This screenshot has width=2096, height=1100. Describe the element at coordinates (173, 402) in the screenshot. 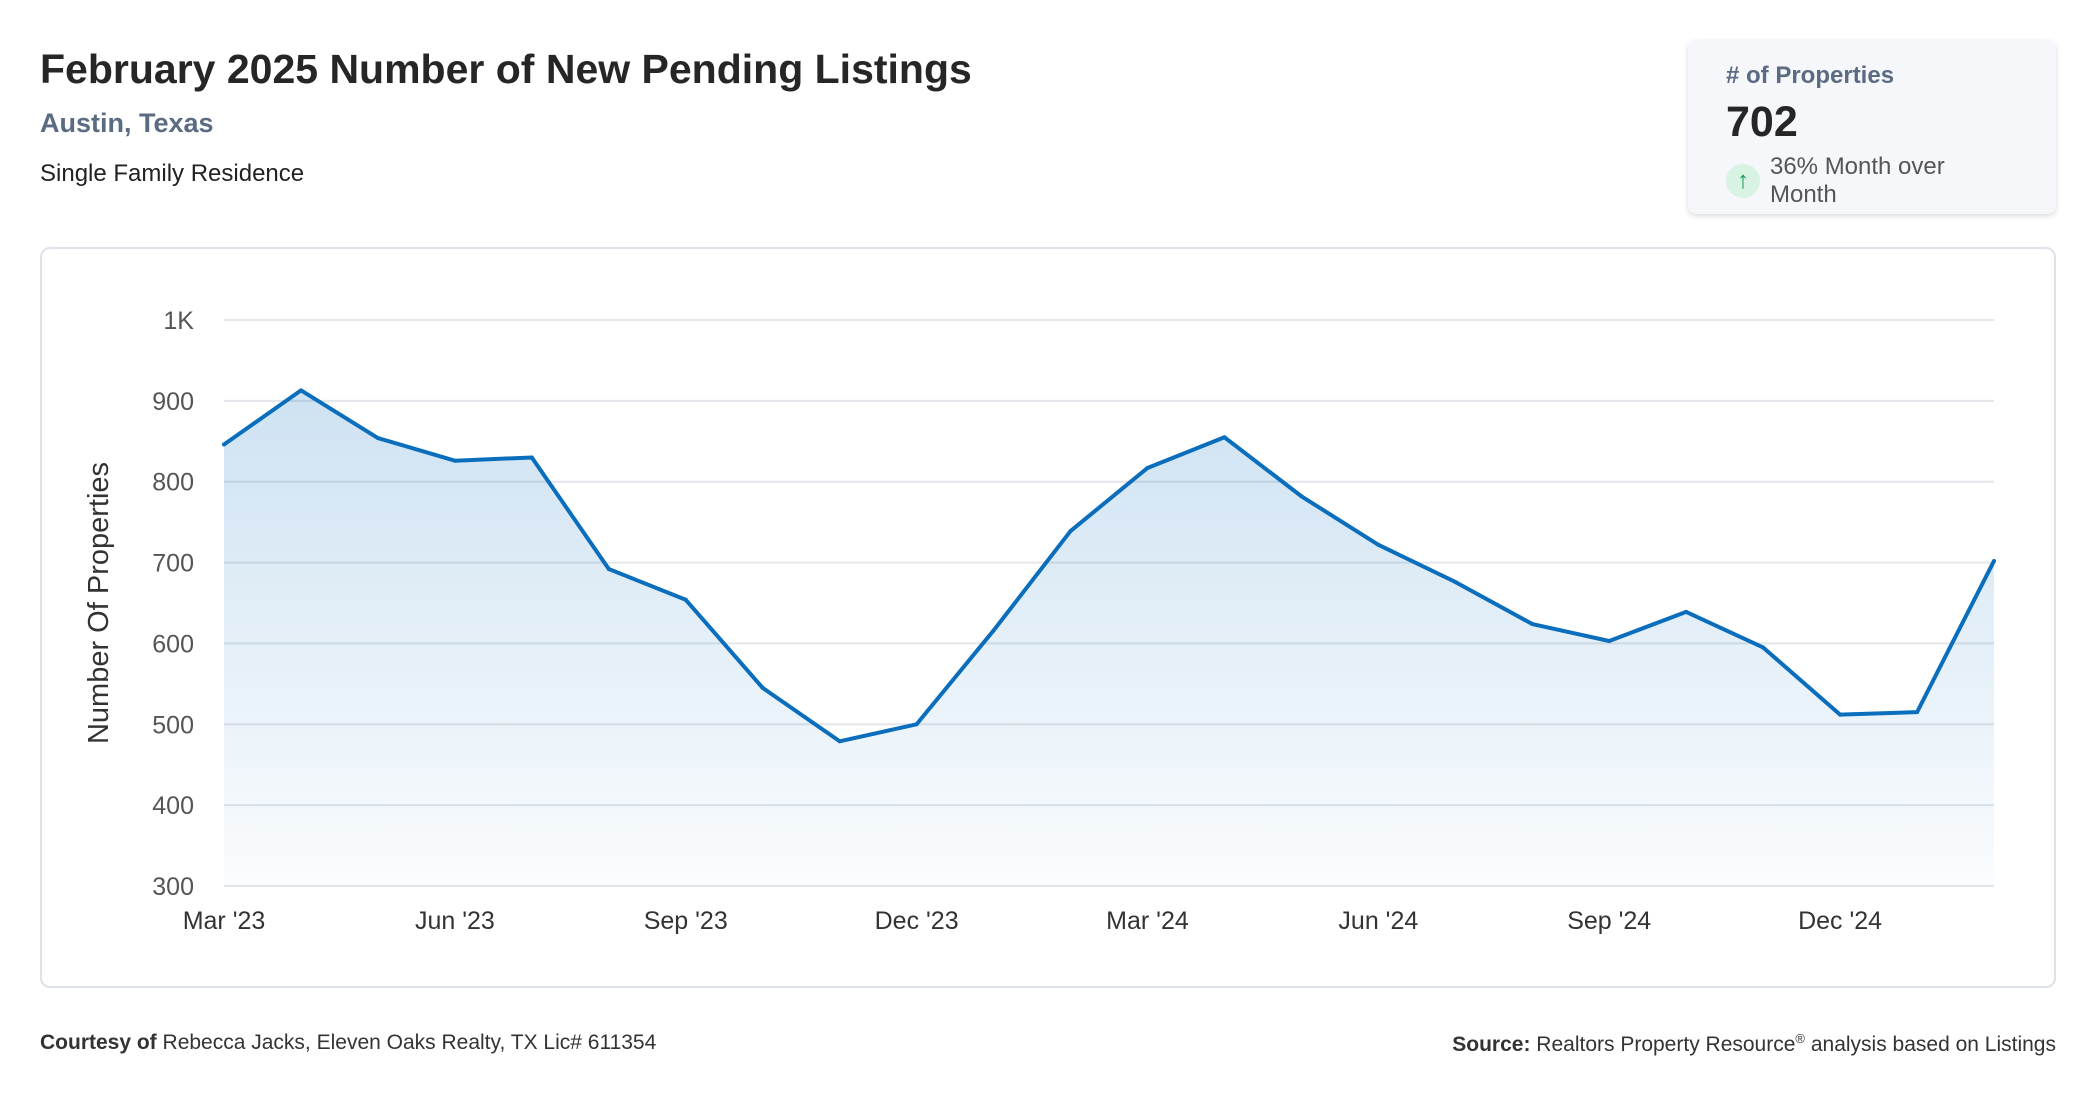

I see `y-tick-label: 900` at that location.